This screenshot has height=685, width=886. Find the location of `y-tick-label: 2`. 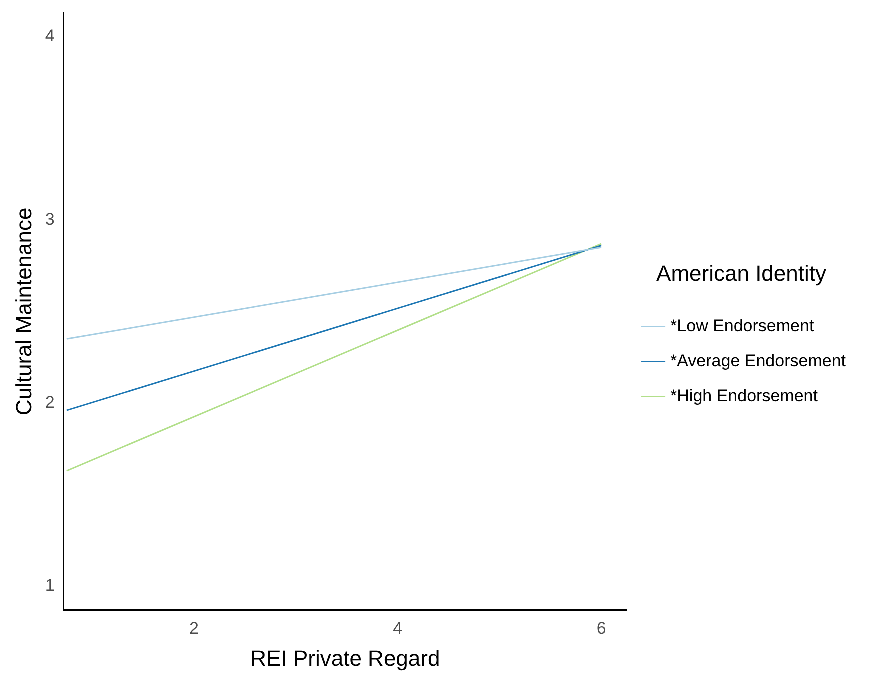

y-tick-label: 2 is located at coordinates (50, 402).